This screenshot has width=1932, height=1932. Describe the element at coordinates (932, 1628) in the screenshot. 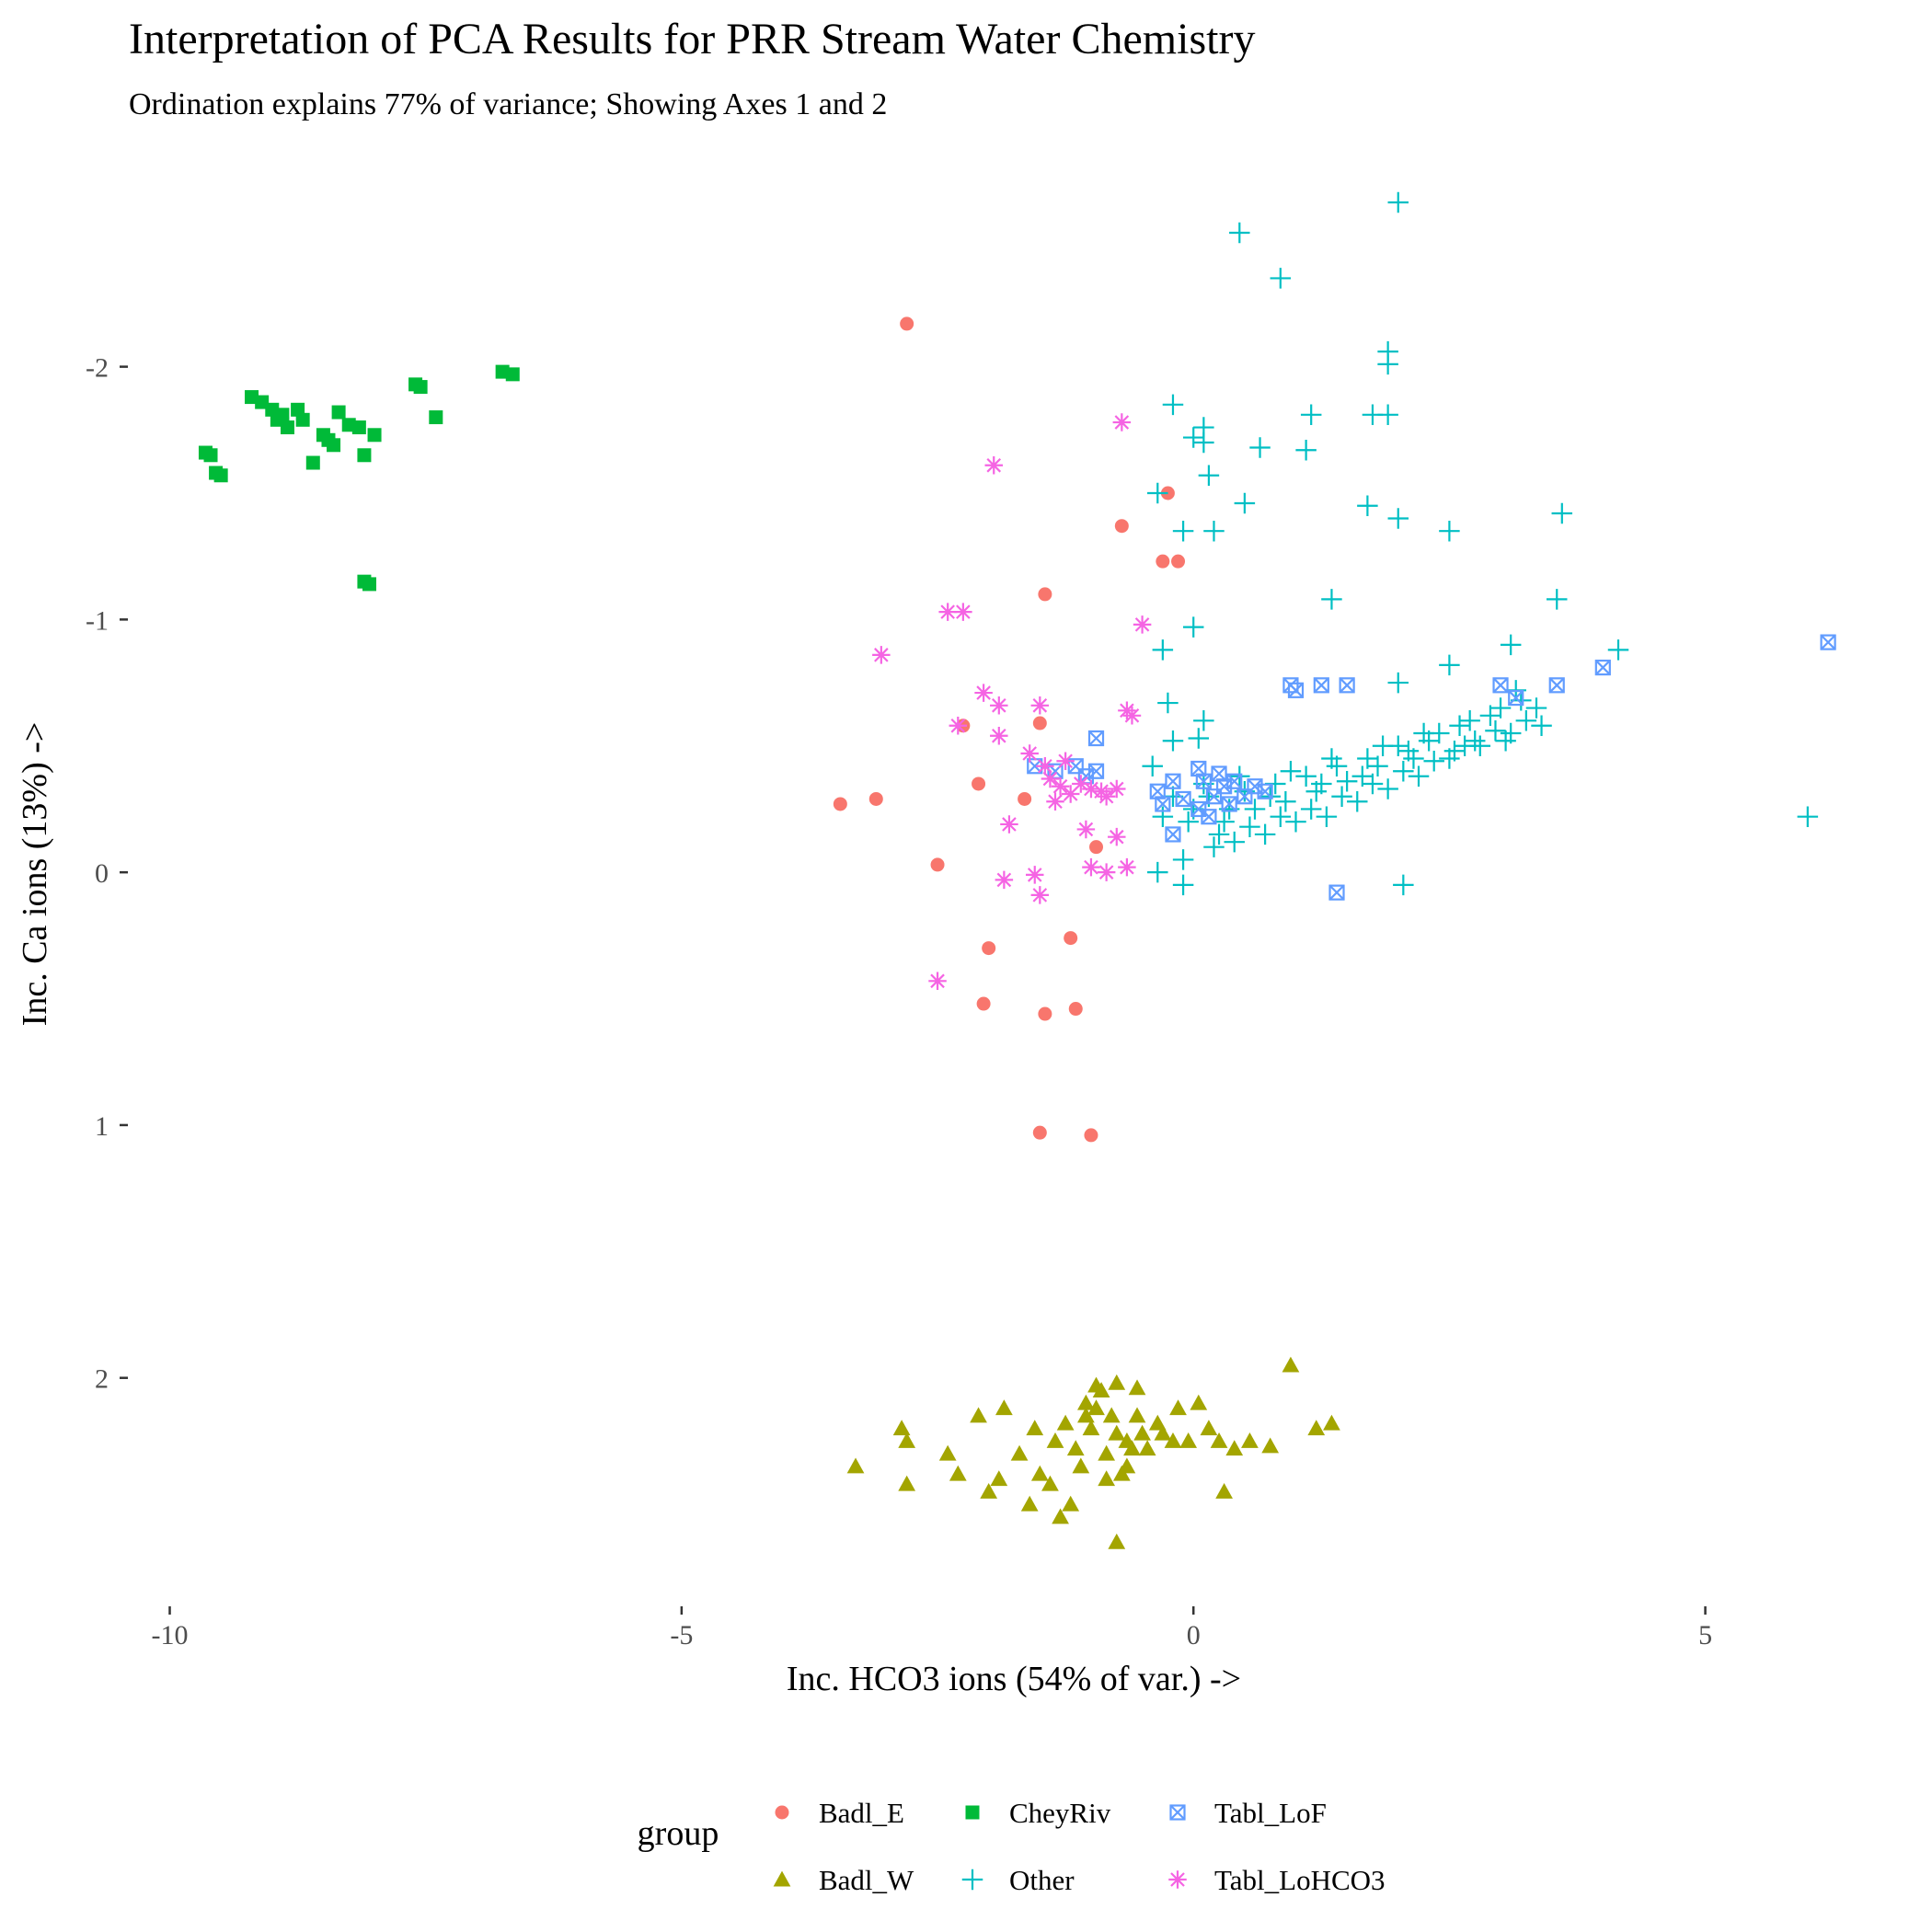

I see `x-axis: -10 -5 0 5` at that location.